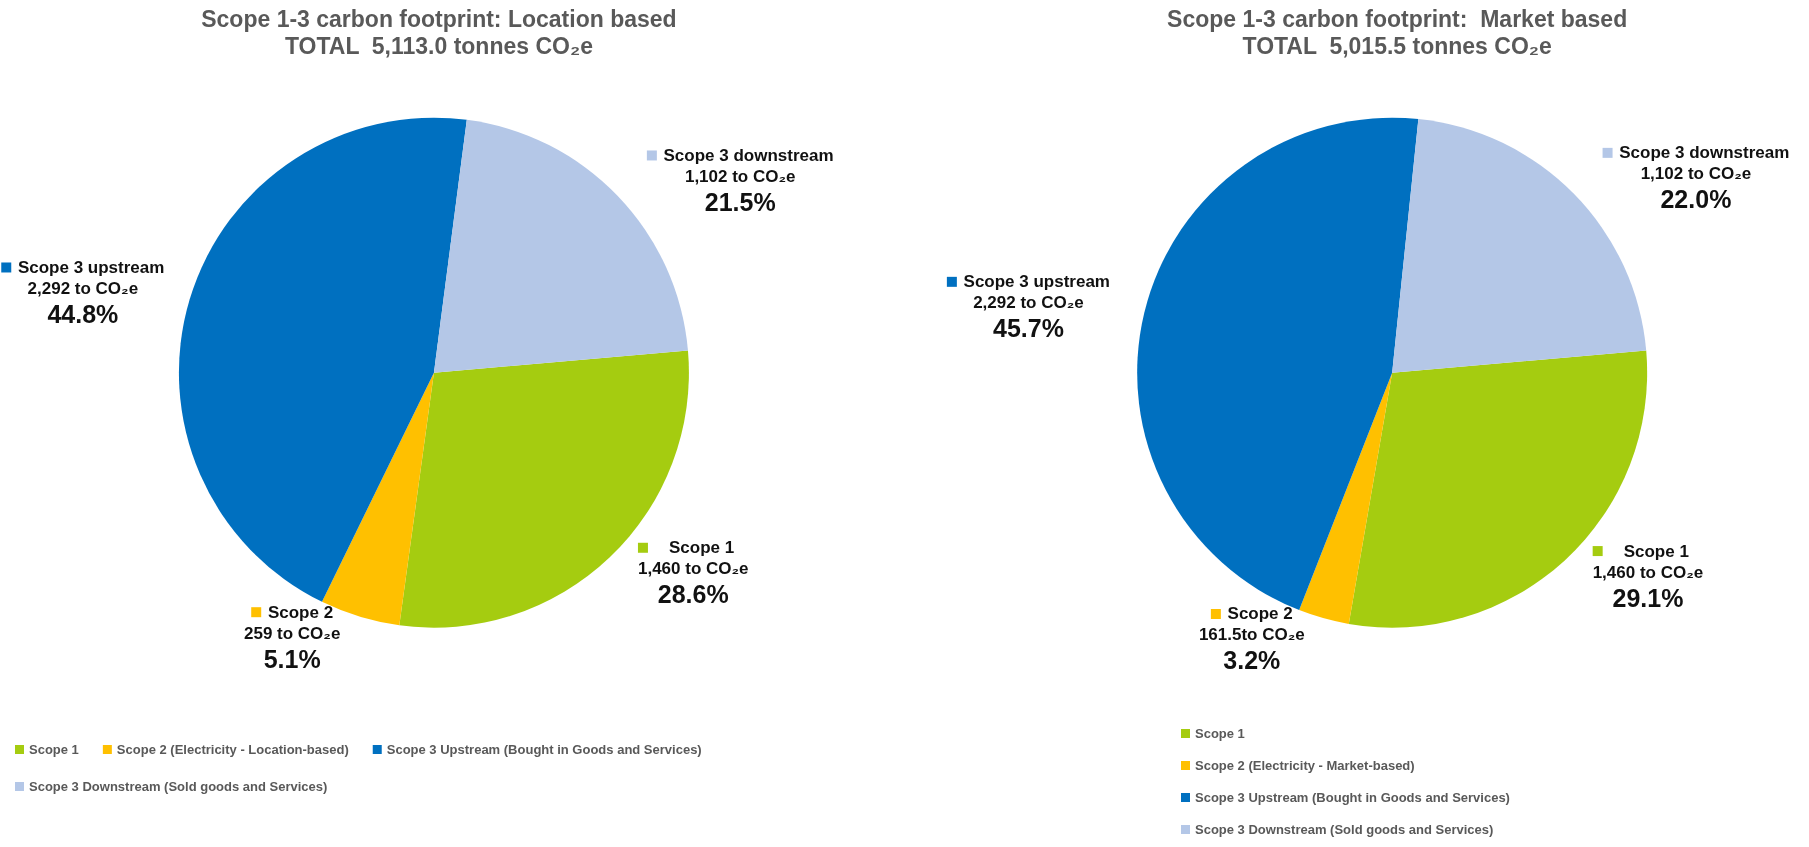 Image resolution: width=1809 pixels, height=847 pixels. What do you see at coordinates (439, 18) in the screenshot?
I see `chart-title: Scope 1-3 carbon footprint: Location based` at bounding box center [439, 18].